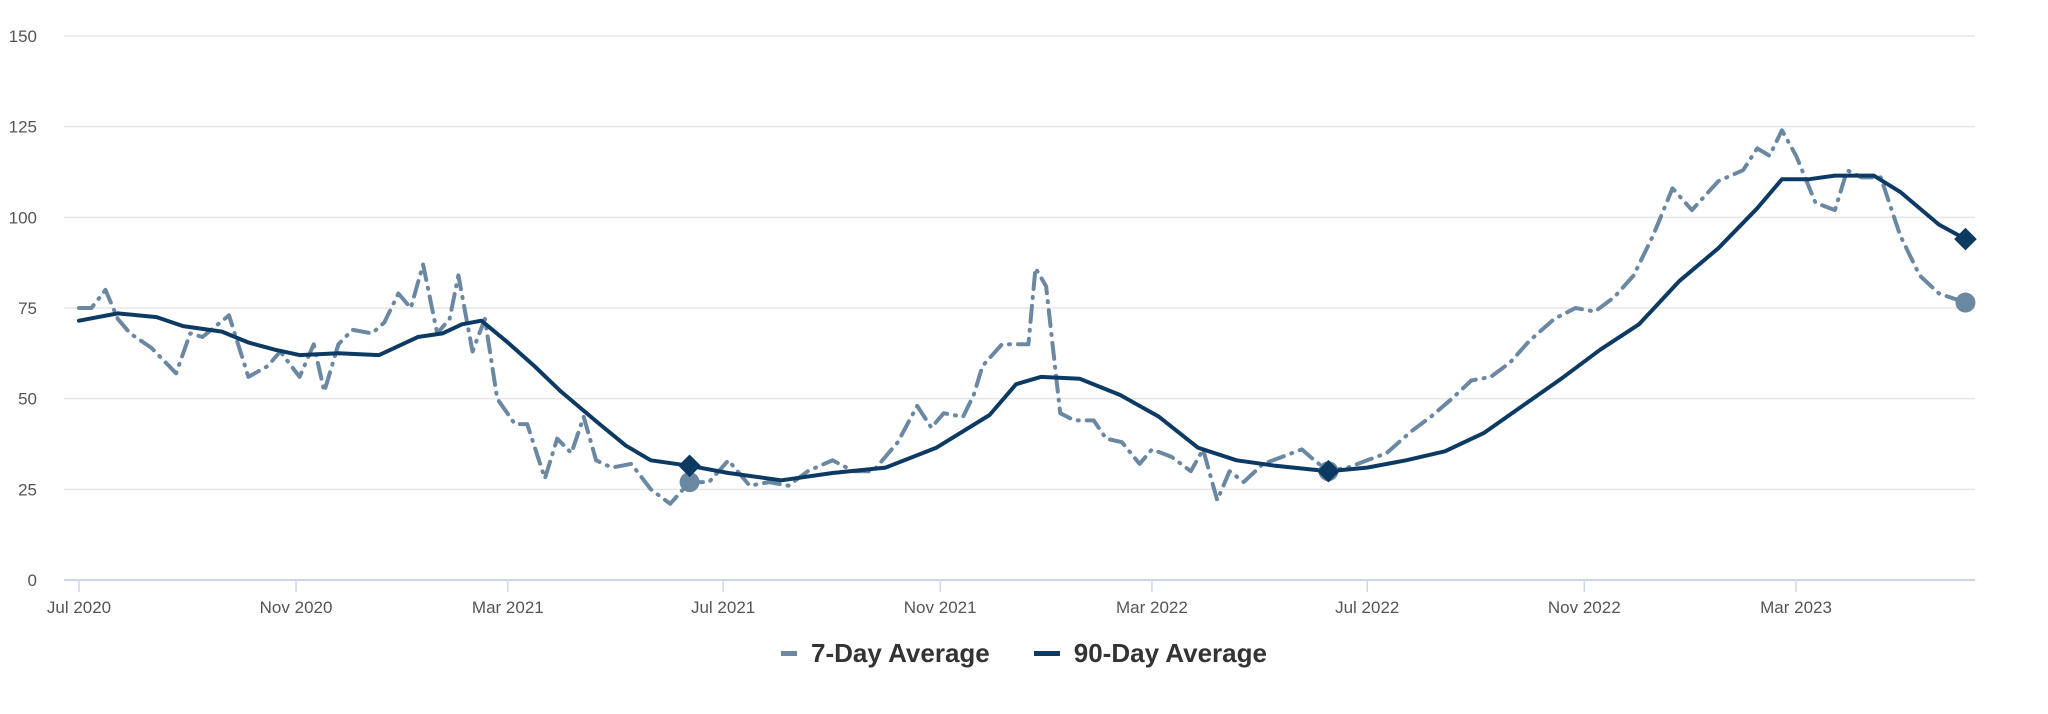  Describe the element at coordinates (1584, 607) in the screenshot. I see `x-tick-label: Nov 2022` at that location.